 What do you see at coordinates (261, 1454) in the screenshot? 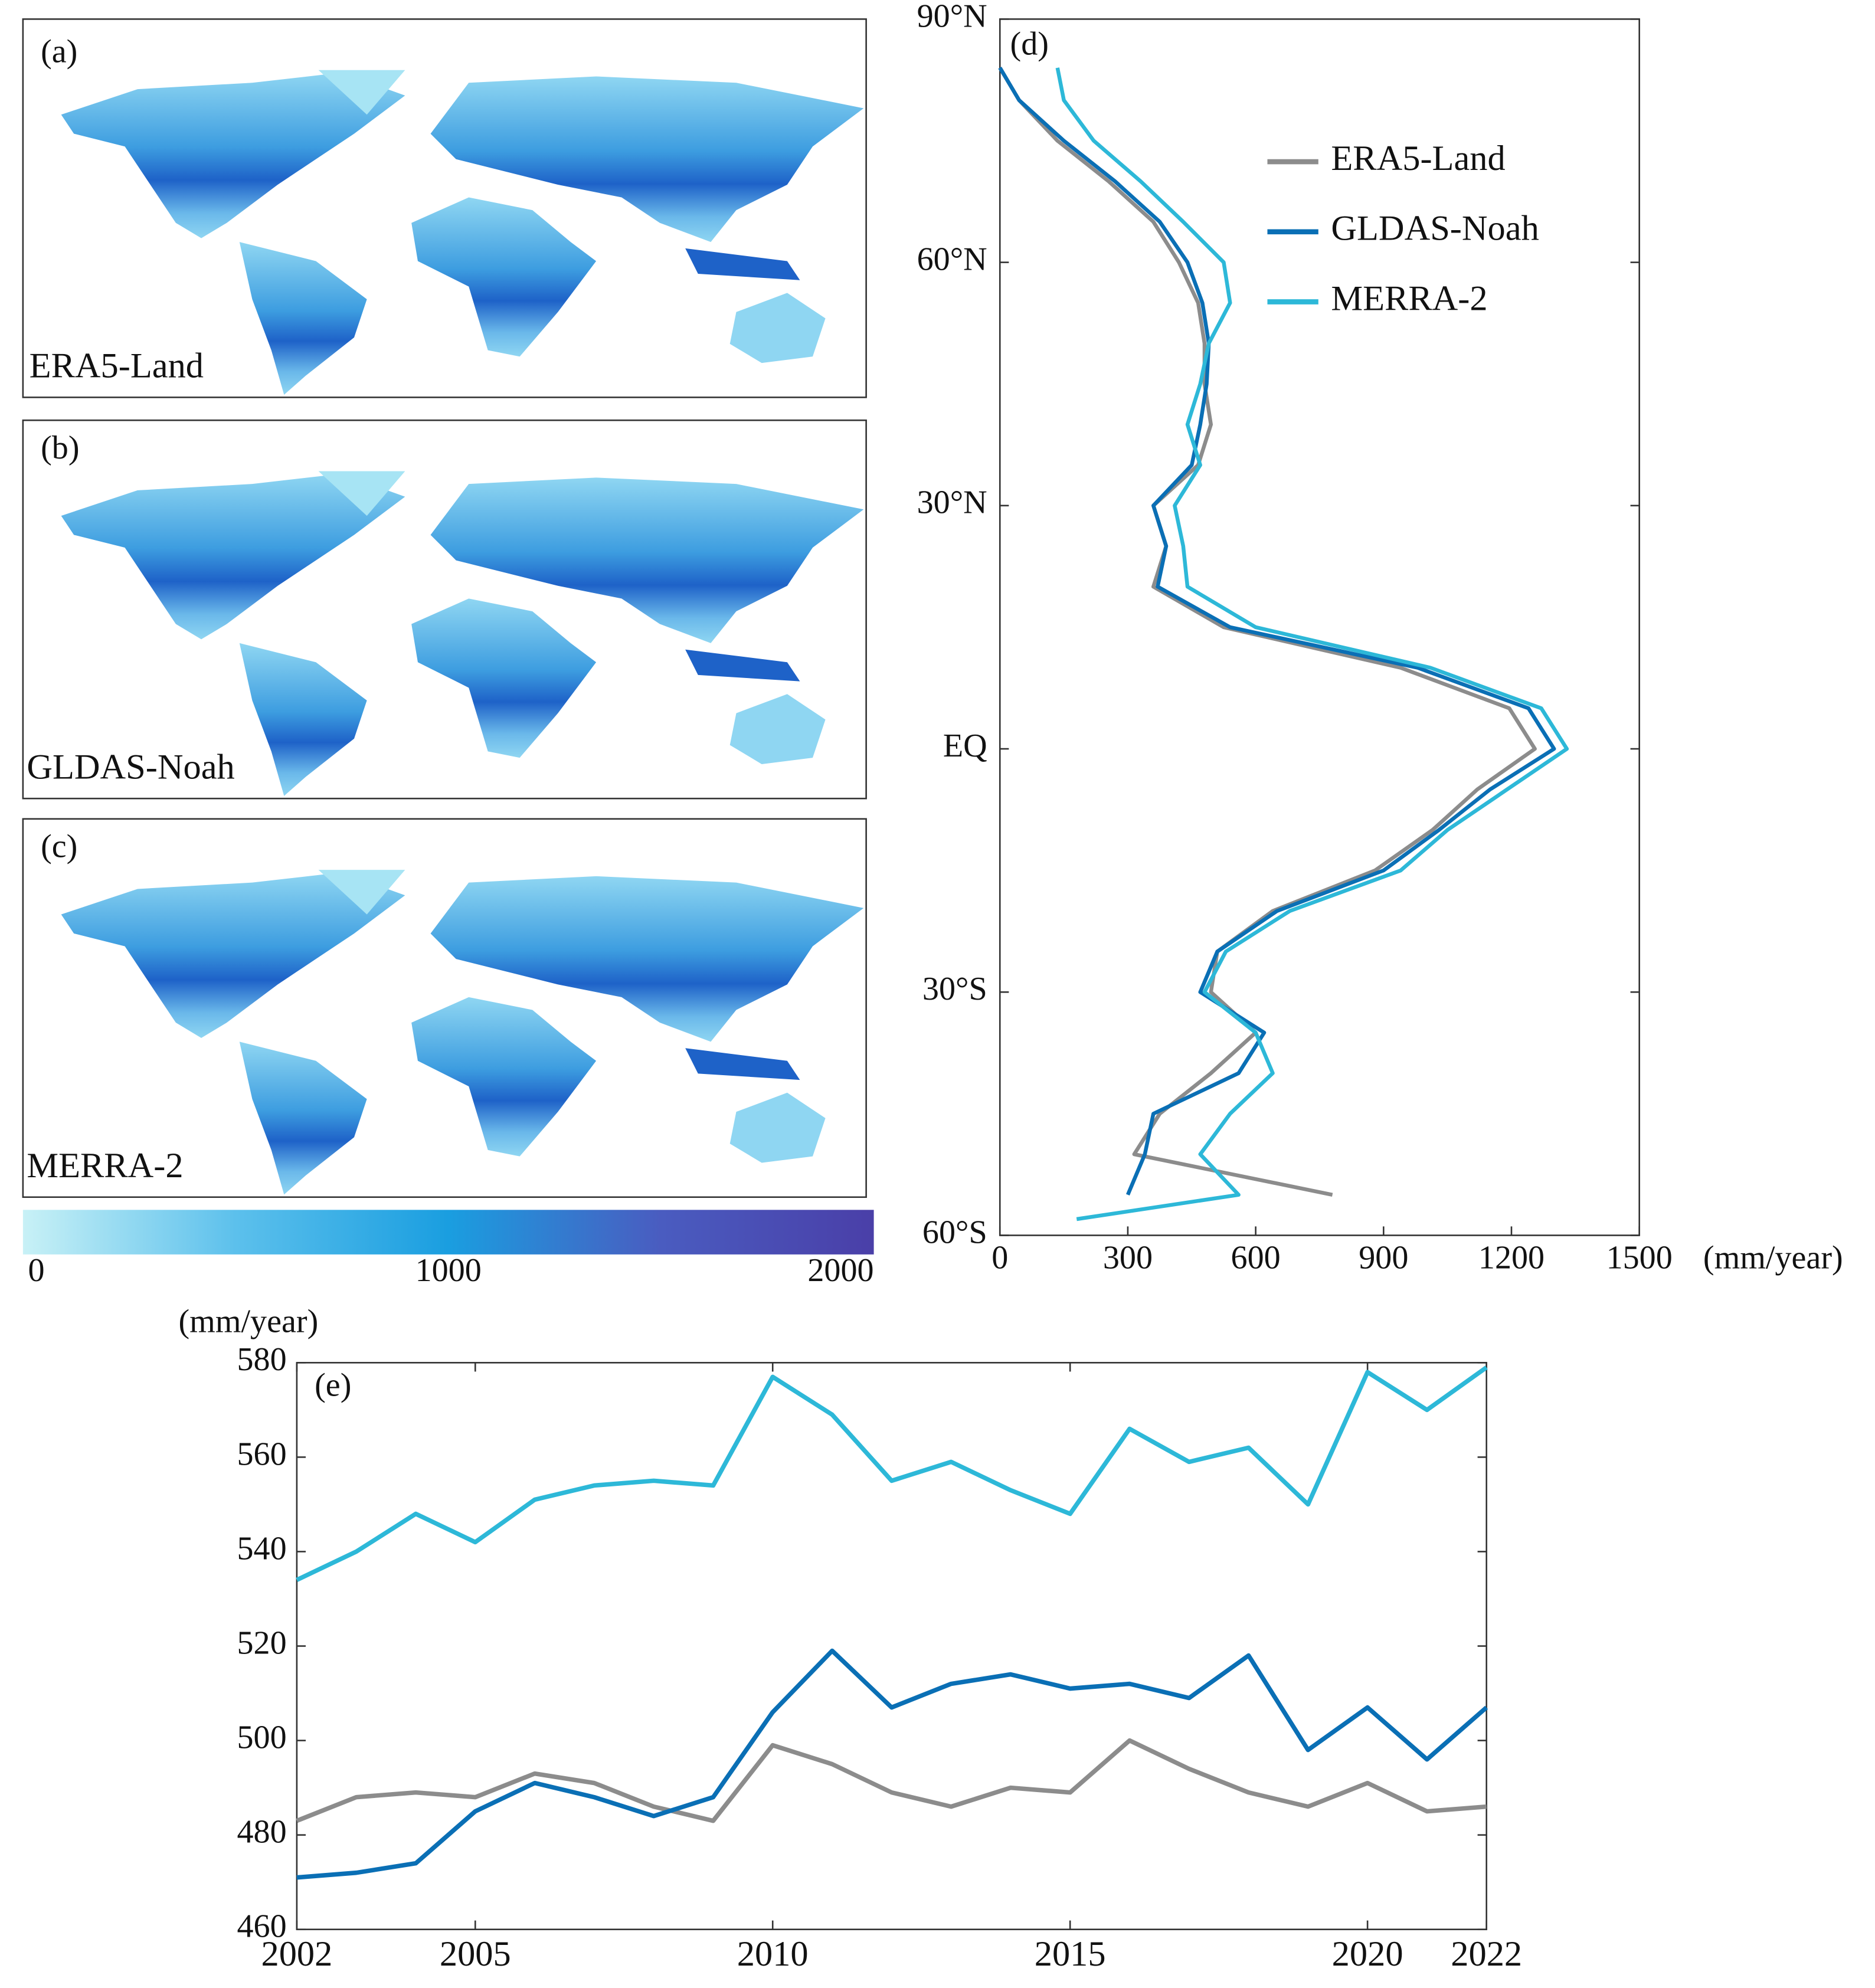
I see `y-tick-label: 560` at bounding box center [261, 1454].